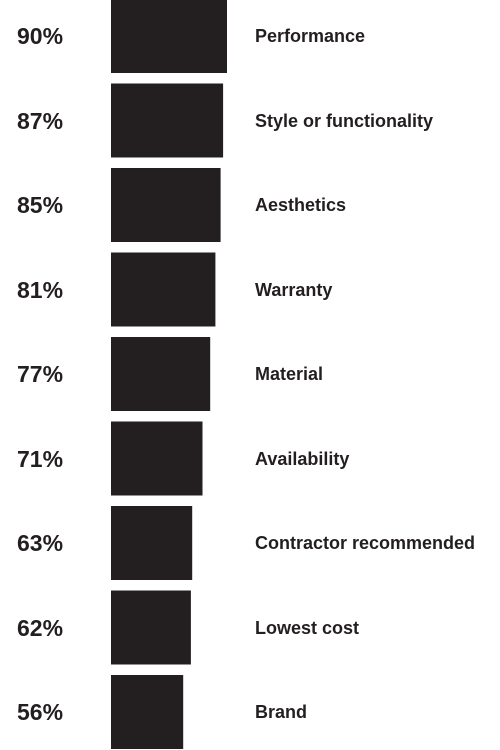 The image size is (500, 750). Describe the element at coordinates (294, 289) in the screenshot. I see `category-label-3: Warranty` at that location.